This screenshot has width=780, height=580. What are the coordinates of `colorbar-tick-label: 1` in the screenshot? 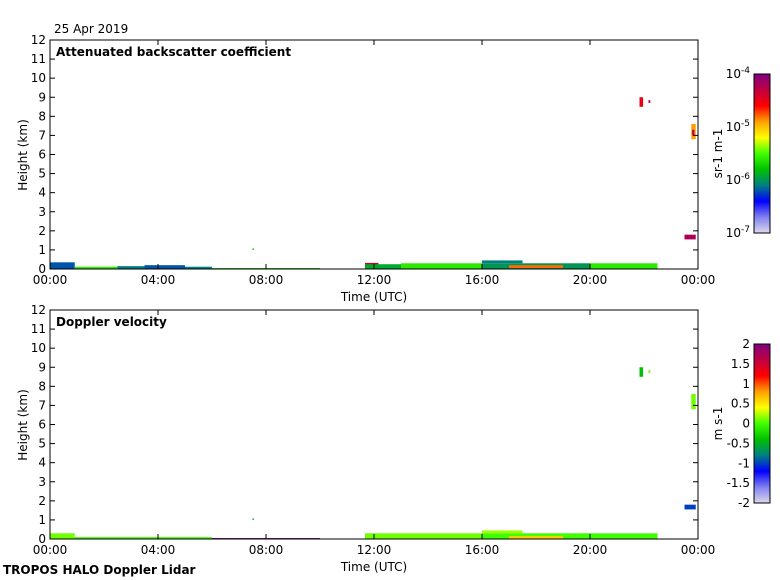 It's located at (746, 384).